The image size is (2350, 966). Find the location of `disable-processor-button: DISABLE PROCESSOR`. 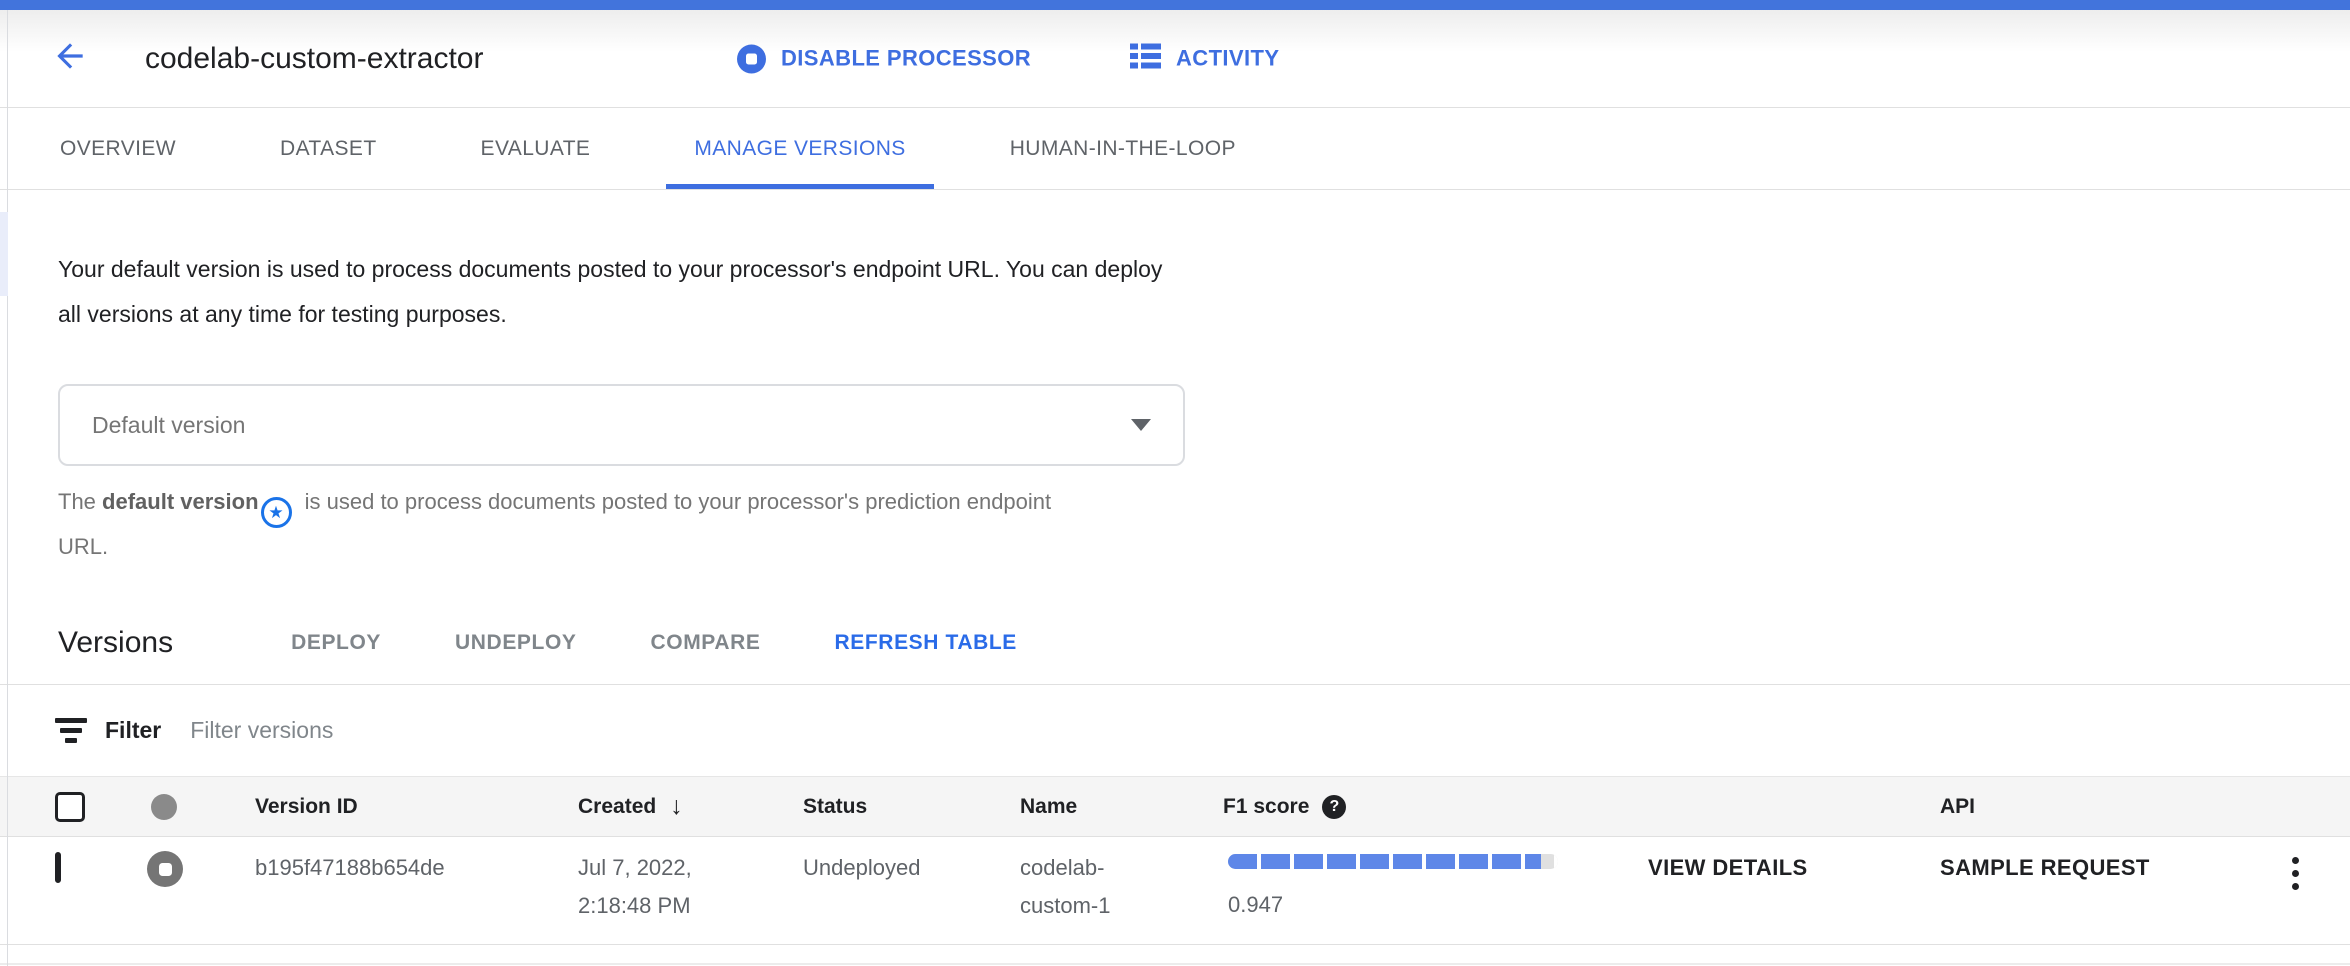

disable-processor-button: DISABLE PROCESSOR is located at coordinates (884, 58).